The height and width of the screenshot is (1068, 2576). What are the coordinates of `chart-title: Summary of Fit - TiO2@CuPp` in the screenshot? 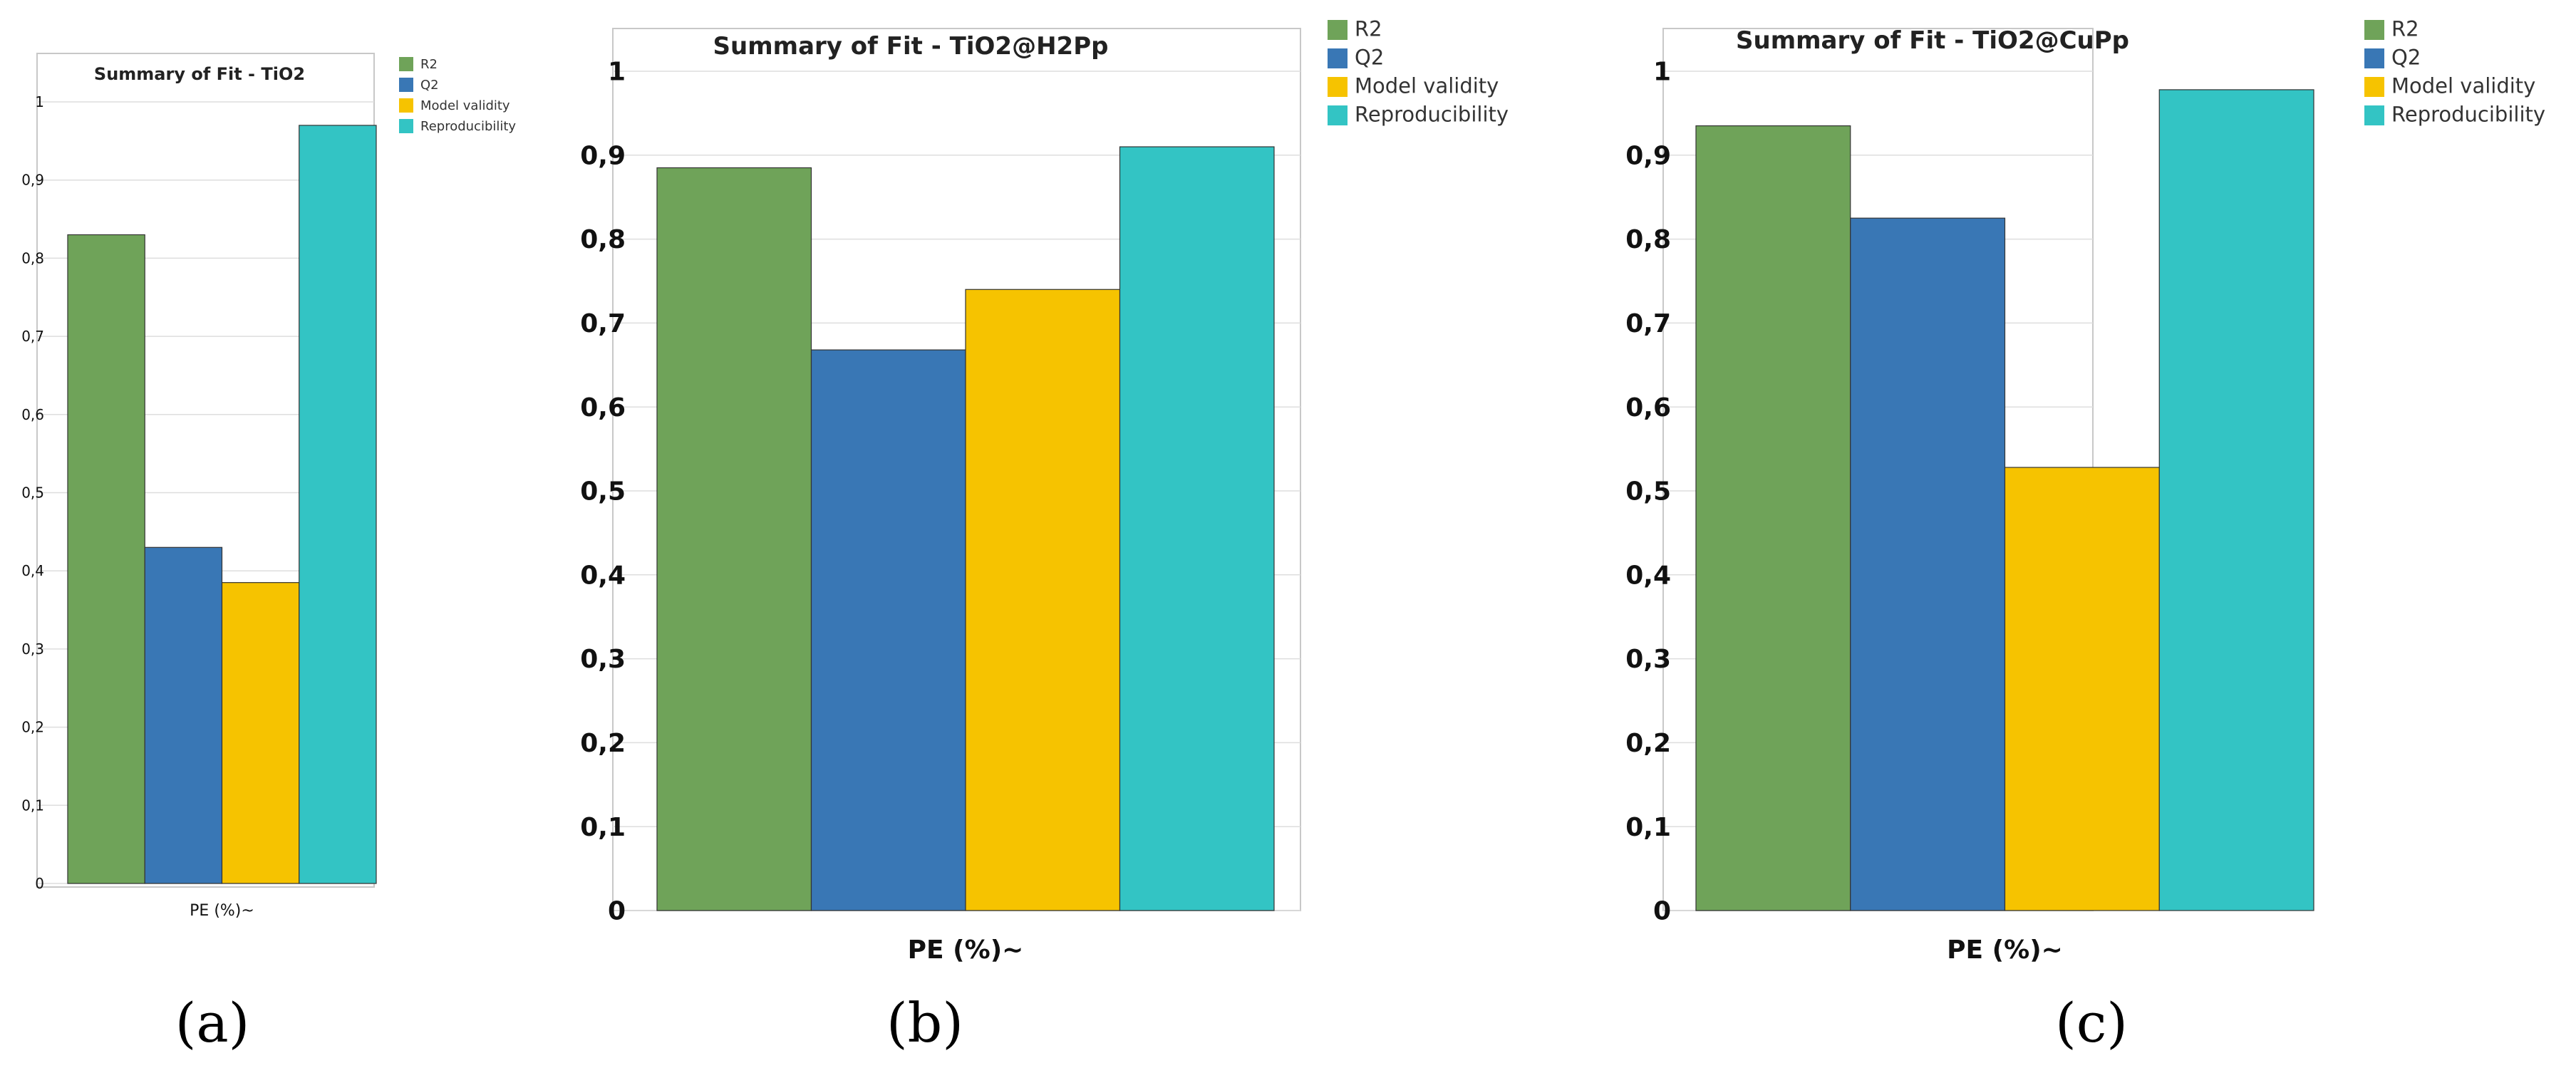 It's located at (1933, 40).